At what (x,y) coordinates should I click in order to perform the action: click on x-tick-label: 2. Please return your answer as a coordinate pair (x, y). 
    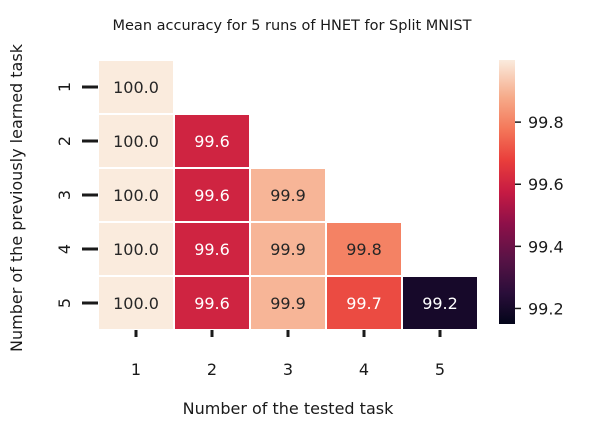
    Looking at the image, I should click on (212, 369).